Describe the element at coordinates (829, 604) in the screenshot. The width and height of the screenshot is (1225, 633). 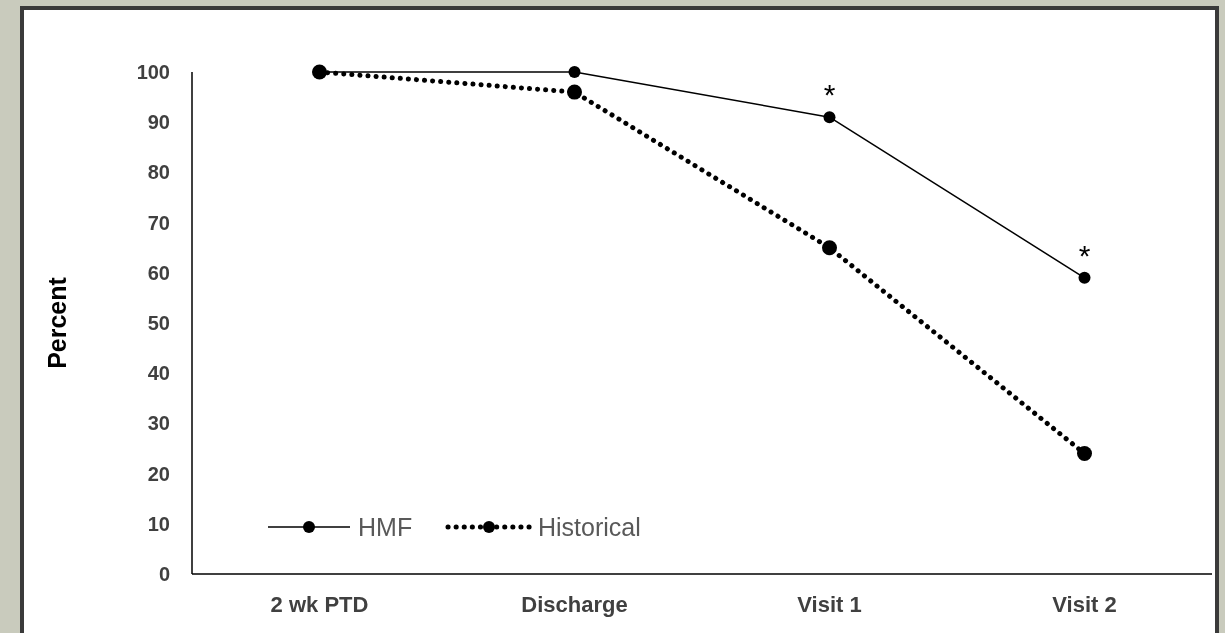
I see `x-tick-label: Visit 1` at that location.